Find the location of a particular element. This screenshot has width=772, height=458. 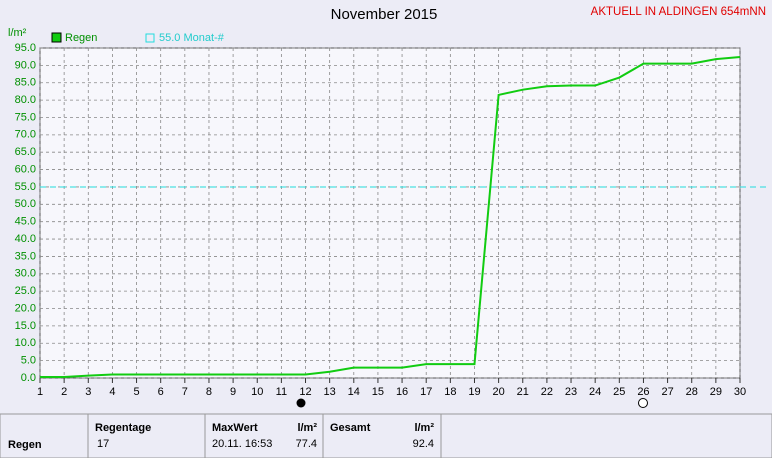

table-bg is located at coordinates (386, 435).